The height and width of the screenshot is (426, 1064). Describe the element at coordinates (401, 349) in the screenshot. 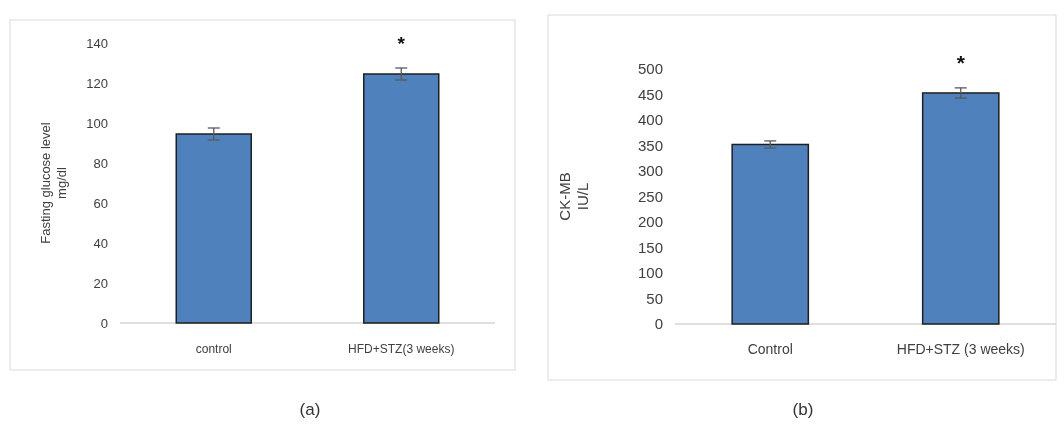

I see `x-tick-label: HFD+STZ(3 weeks)` at that location.